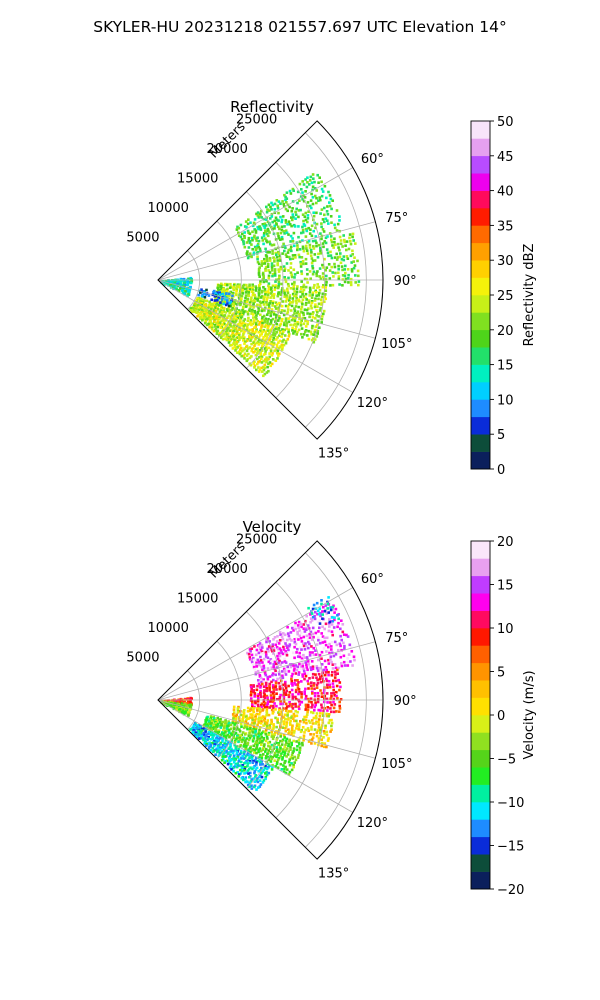  Describe the element at coordinates (505, 331) in the screenshot. I see `reflectivity-colorbar-tick-label: 20` at that location.